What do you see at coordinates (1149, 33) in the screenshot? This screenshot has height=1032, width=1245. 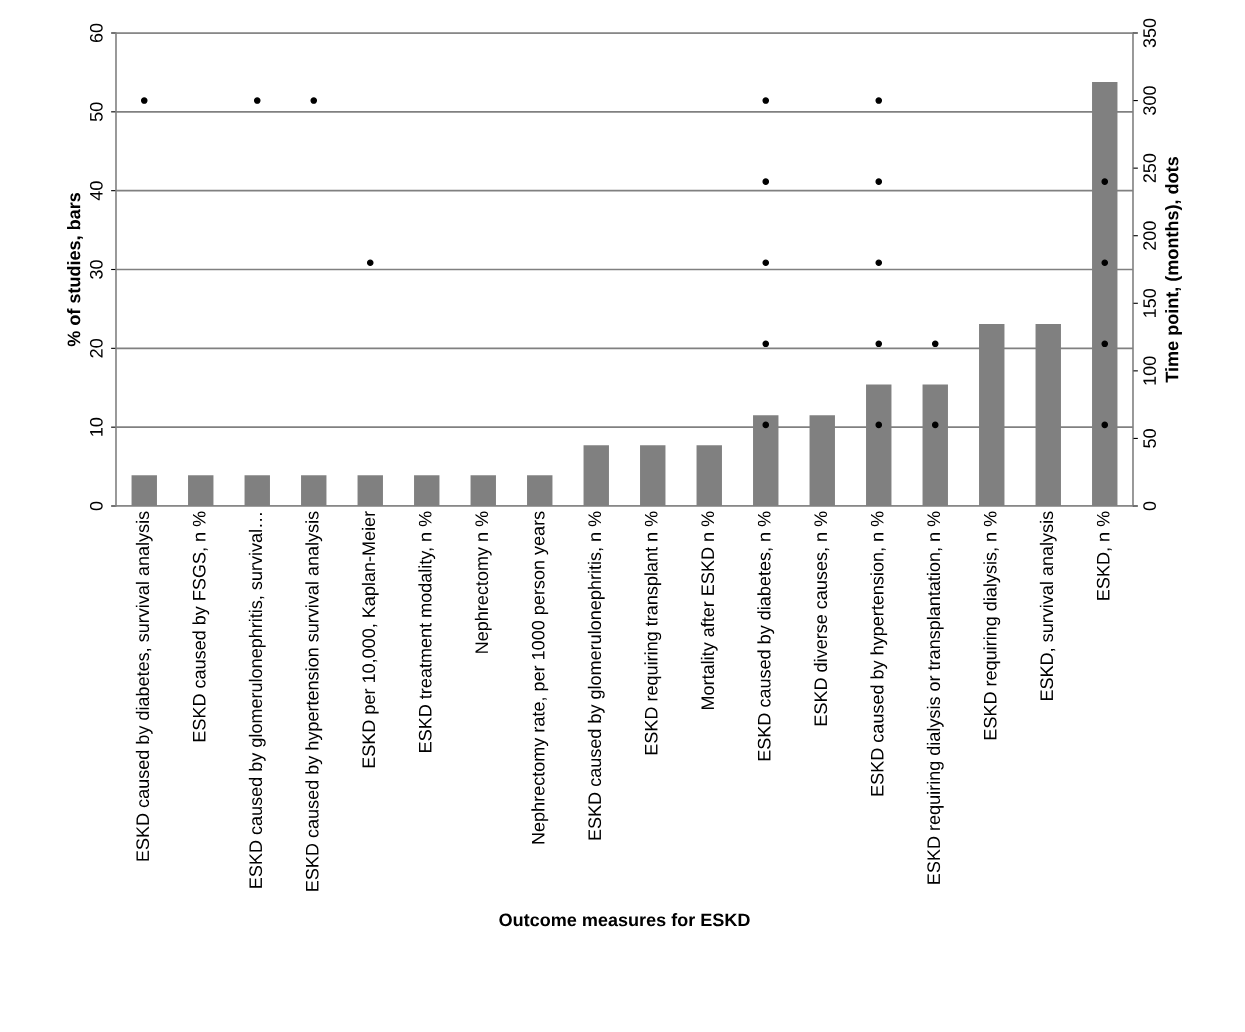 I see `y2-tick-label: 350` at bounding box center [1149, 33].